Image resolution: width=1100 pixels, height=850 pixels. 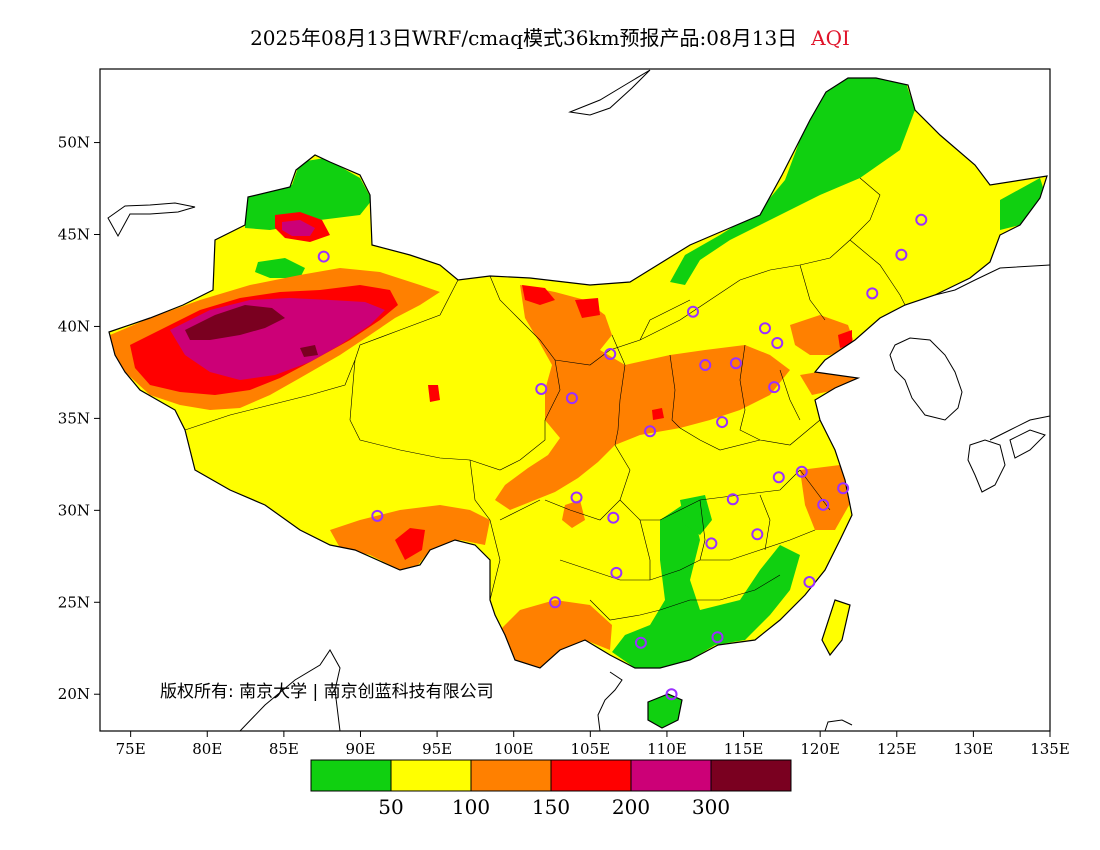 What do you see at coordinates (131, 749) in the screenshot?
I see `x-tick-label: 75E` at bounding box center [131, 749].